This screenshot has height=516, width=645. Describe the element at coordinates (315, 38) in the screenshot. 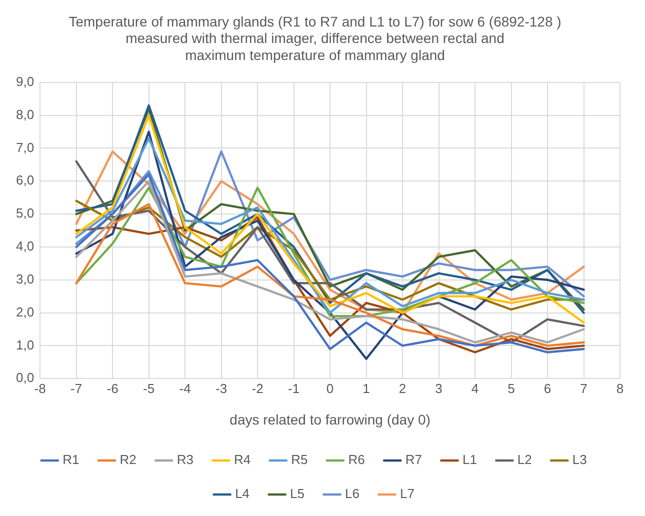

I see `chart-title: Temperature of mammary glands (R1 to R7 and L1 to L7) for sow 6 (6892-128 ) measured with thermal imager, difference between rectal and maximum temperature of mammary gland` at that location.